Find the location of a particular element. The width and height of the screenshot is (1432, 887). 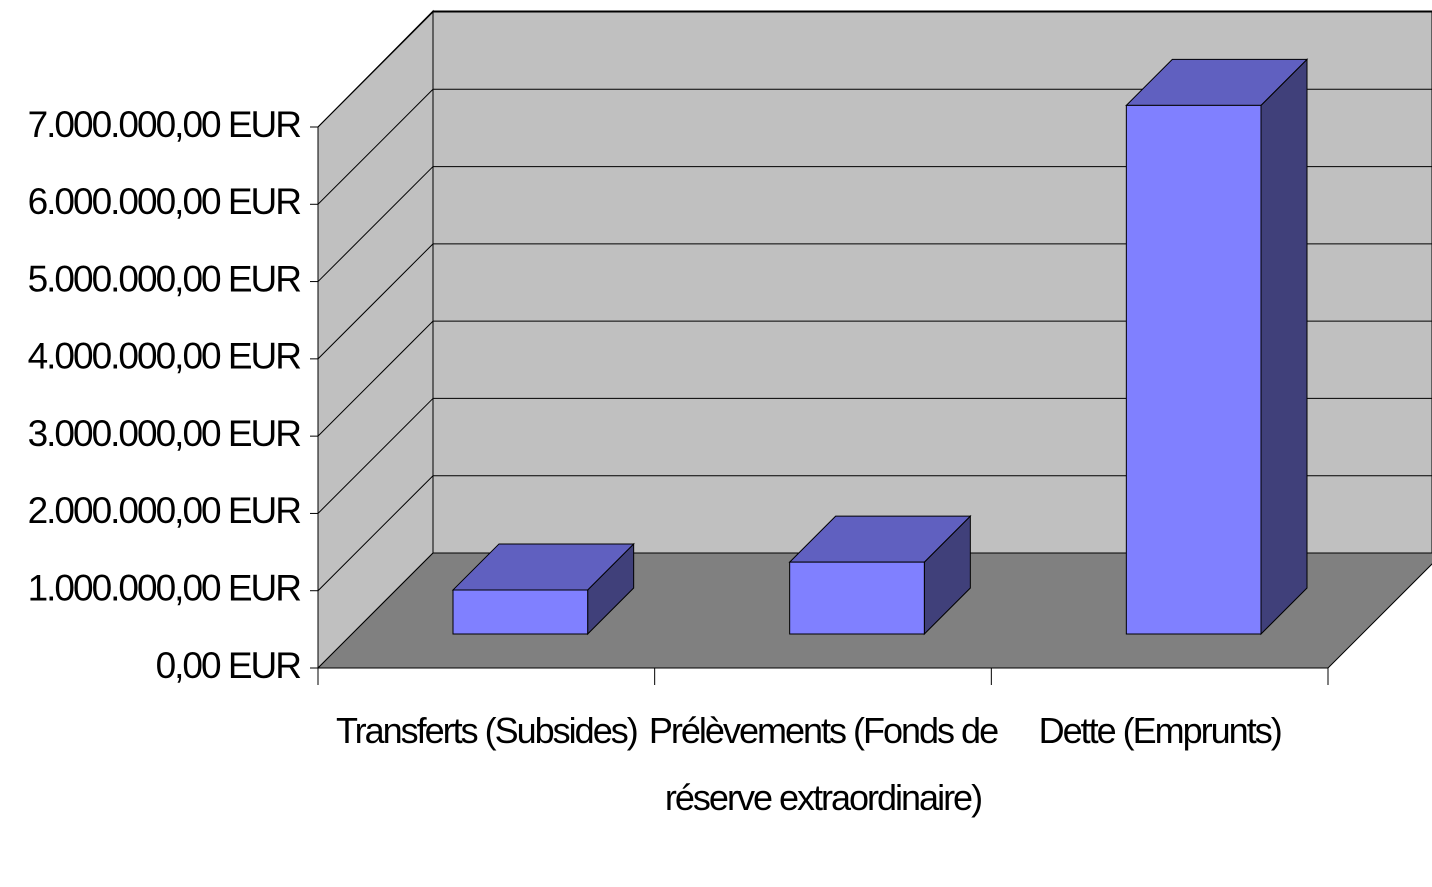

bar-side is located at coordinates (1284, 347).